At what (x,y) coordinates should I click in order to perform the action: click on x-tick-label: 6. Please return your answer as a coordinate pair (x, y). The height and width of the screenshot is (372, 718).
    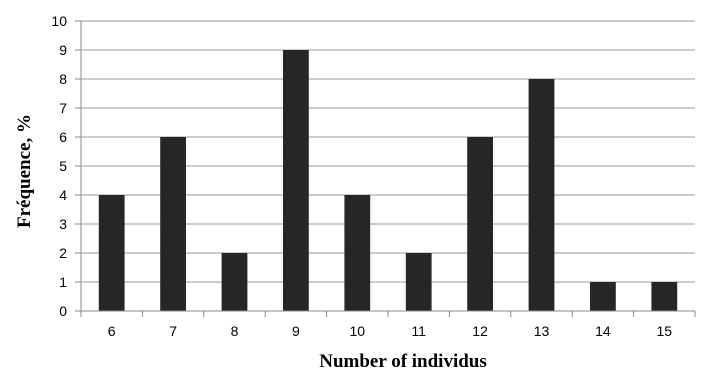
    Looking at the image, I should click on (112, 331).